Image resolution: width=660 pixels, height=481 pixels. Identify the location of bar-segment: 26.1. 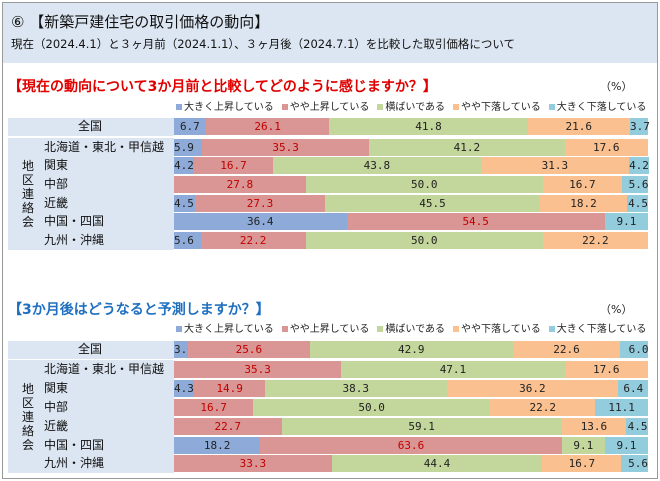
(267, 126).